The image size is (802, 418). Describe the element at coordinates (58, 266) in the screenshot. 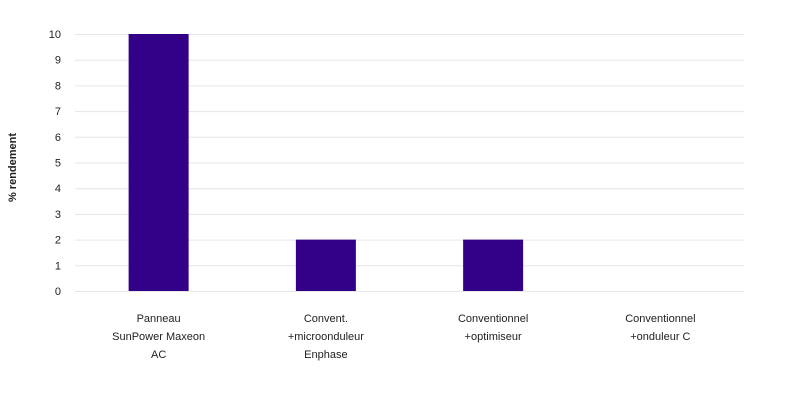

I see `y-tick-label: 1` at that location.